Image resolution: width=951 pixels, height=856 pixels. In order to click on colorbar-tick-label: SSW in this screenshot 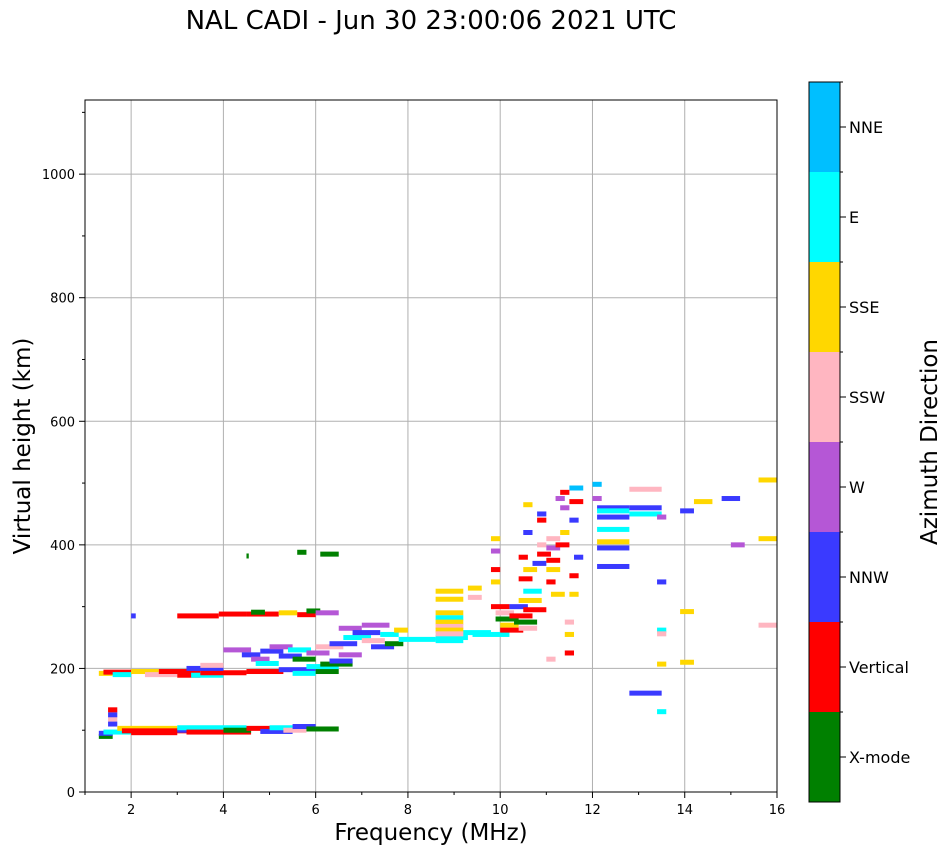, I will do `click(867, 397)`.